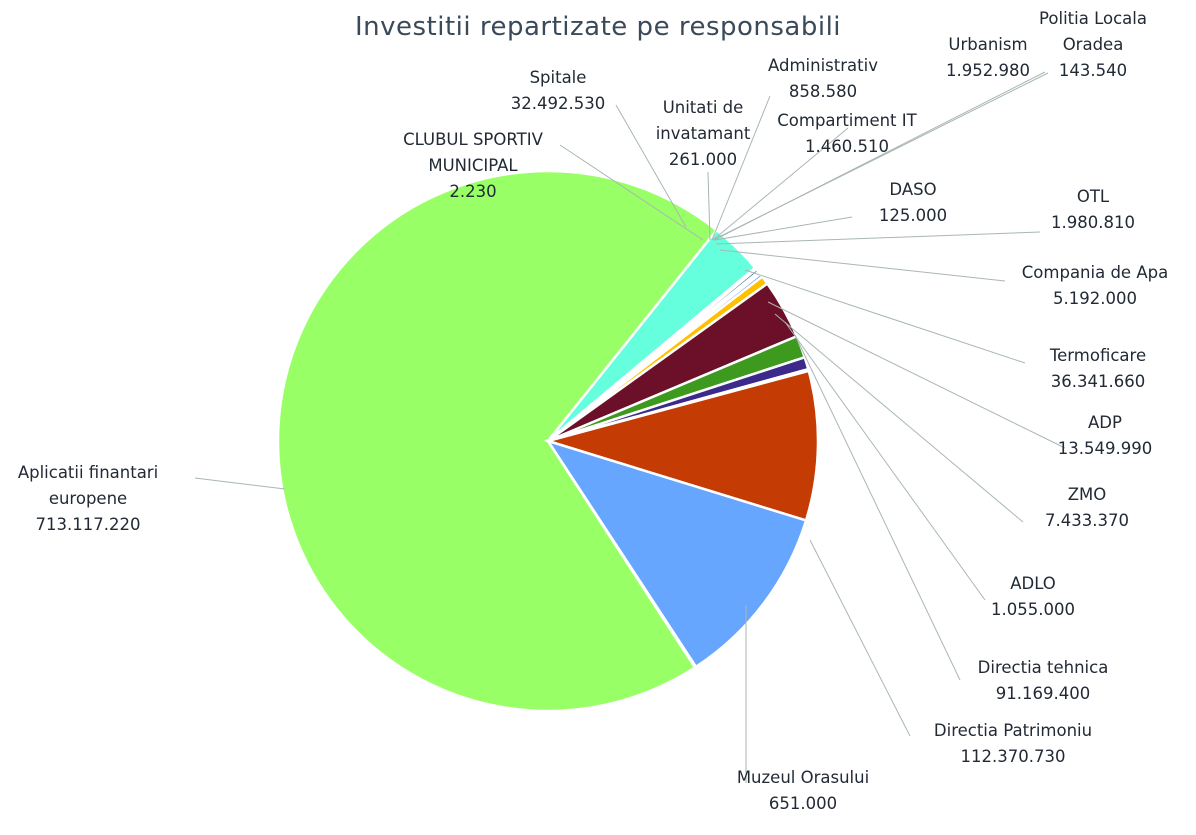  I want to click on pie-slice-directia-patrimoniu, so click(676, 553).